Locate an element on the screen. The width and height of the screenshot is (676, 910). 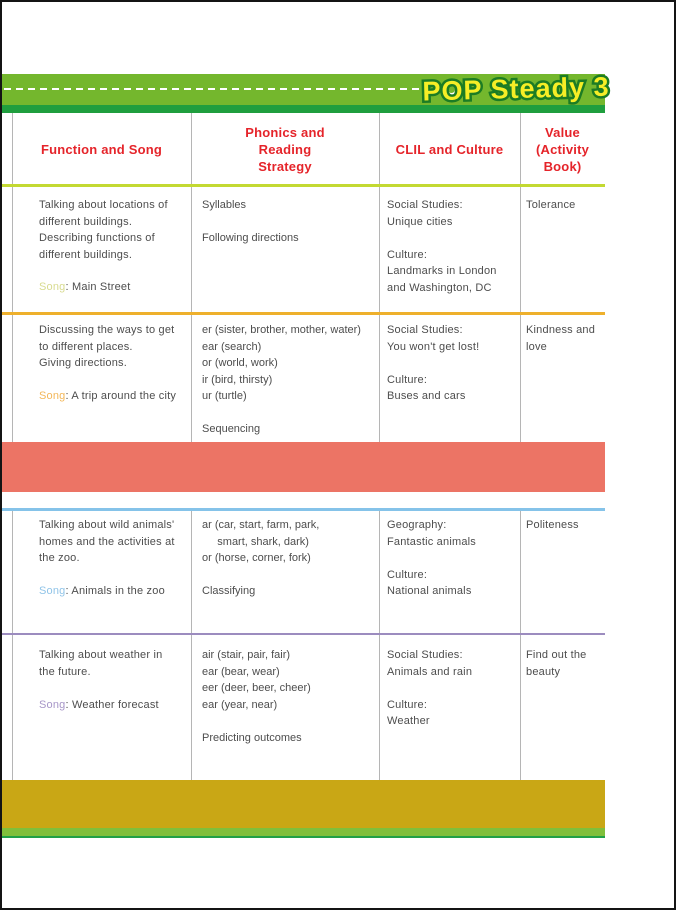
column-header-clil-and-culture: CLIL and Culture is located at coordinates (449, 149).